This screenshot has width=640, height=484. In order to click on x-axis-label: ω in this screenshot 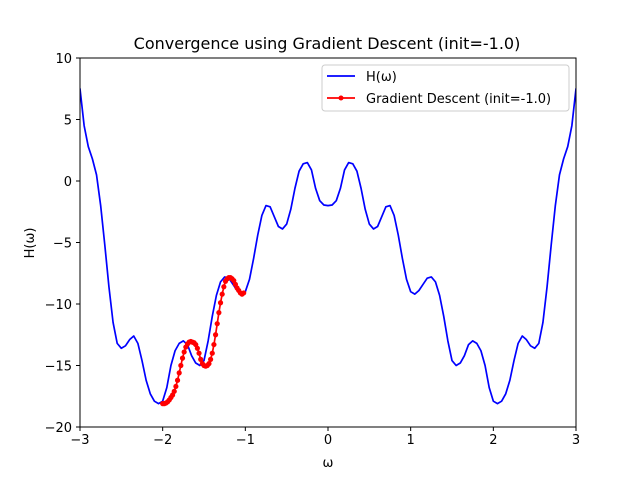, I will do `click(328, 463)`.